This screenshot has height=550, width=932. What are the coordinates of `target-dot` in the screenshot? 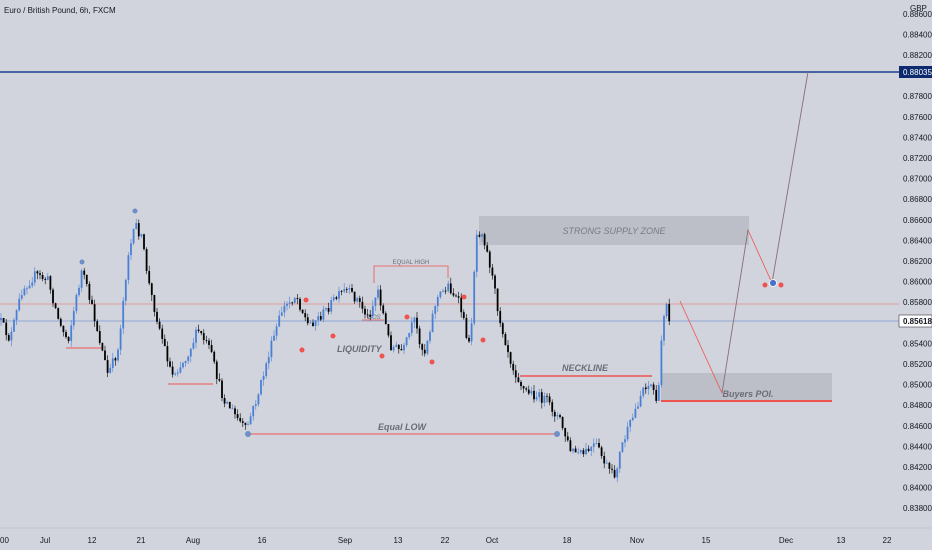 It's located at (773, 283).